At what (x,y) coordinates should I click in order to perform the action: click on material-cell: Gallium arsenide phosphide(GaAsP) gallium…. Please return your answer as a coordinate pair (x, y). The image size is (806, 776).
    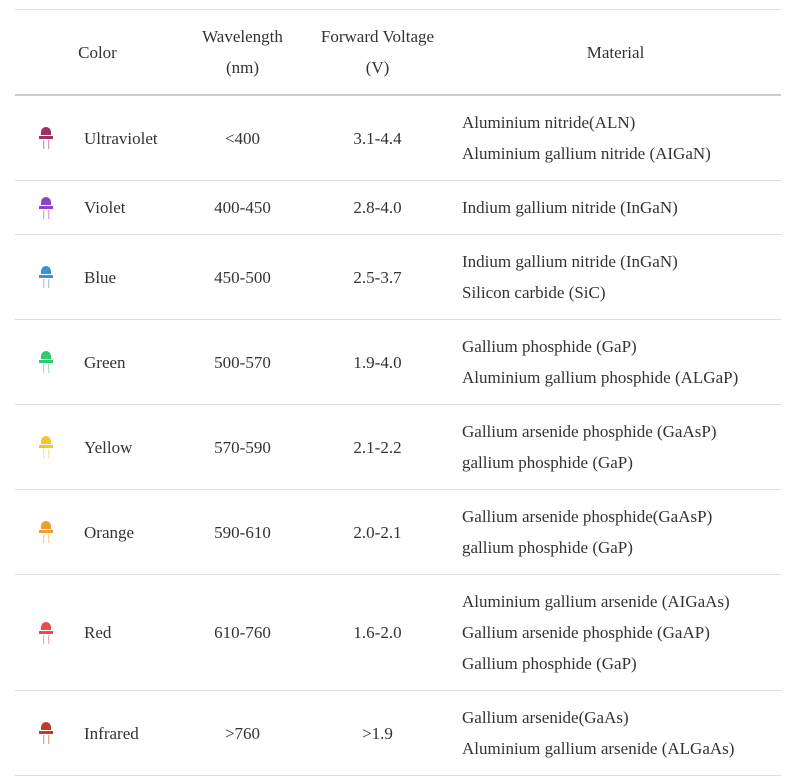
    Looking at the image, I should click on (615, 532).